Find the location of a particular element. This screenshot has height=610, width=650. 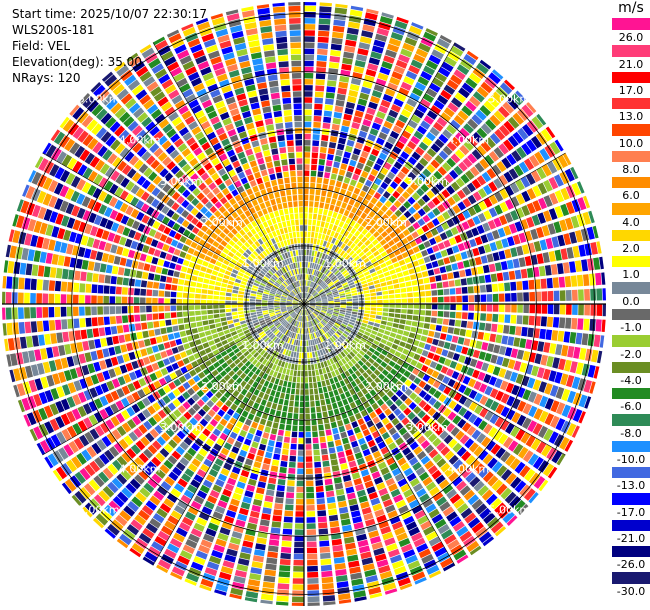

colorbar-tick-label: 13.0 is located at coordinates (631, 117).